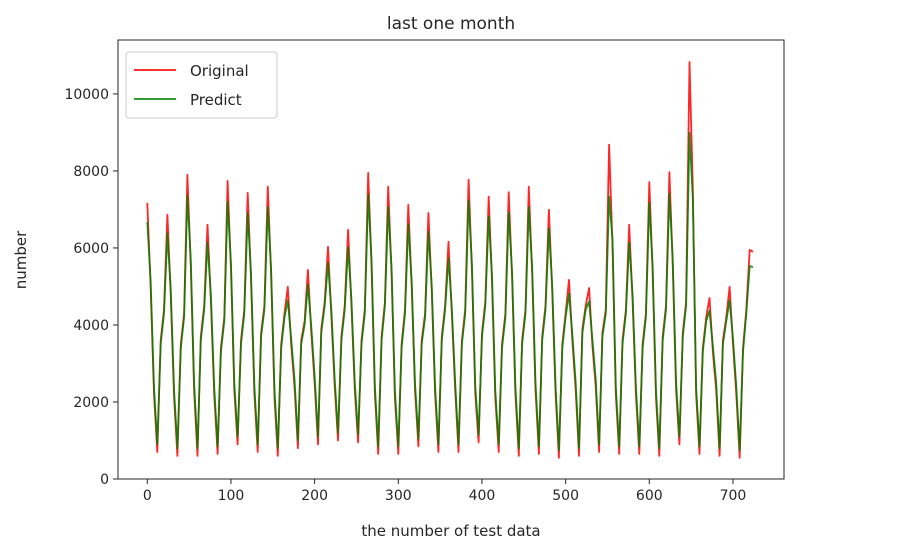 The width and height of the screenshot is (904, 550). I want to click on x-tick-label: 100, so click(231, 496).